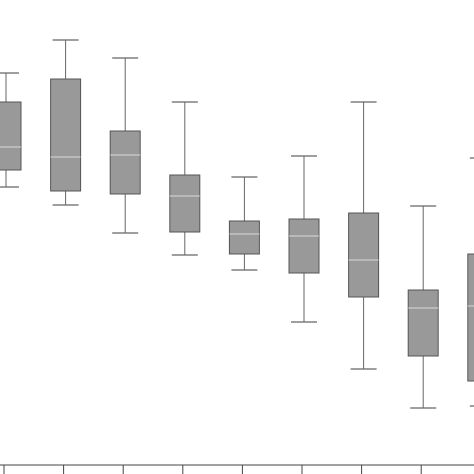  What do you see at coordinates (237, 469) in the screenshot?
I see `x-axis` at bounding box center [237, 469].